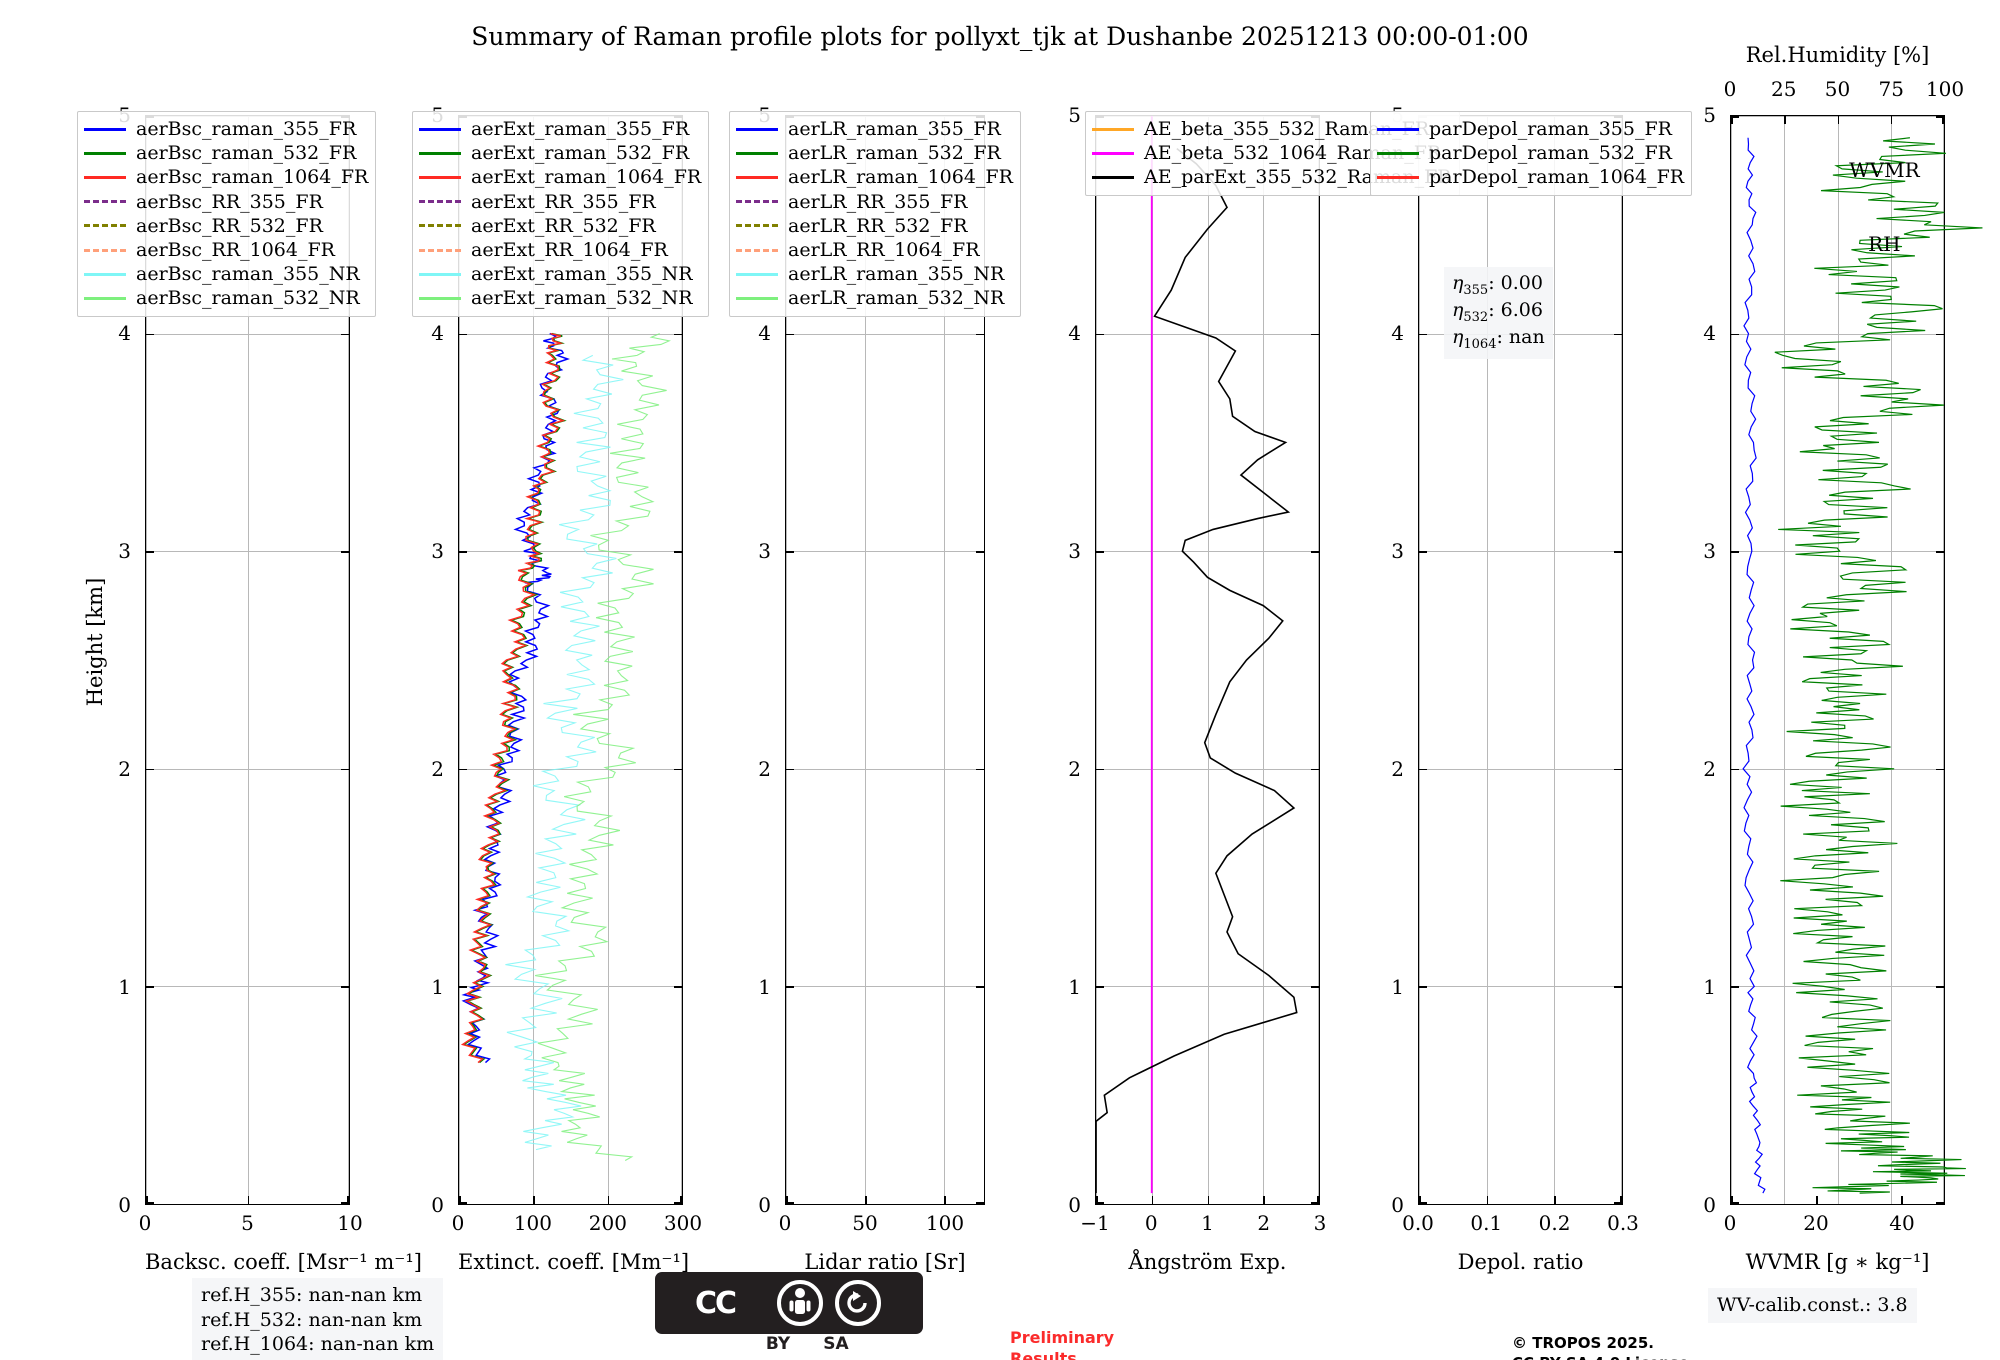 This screenshot has height=1360, width=2000. What do you see at coordinates (1884, 244) in the screenshot?
I see `inplot-label-rh: RH` at bounding box center [1884, 244].